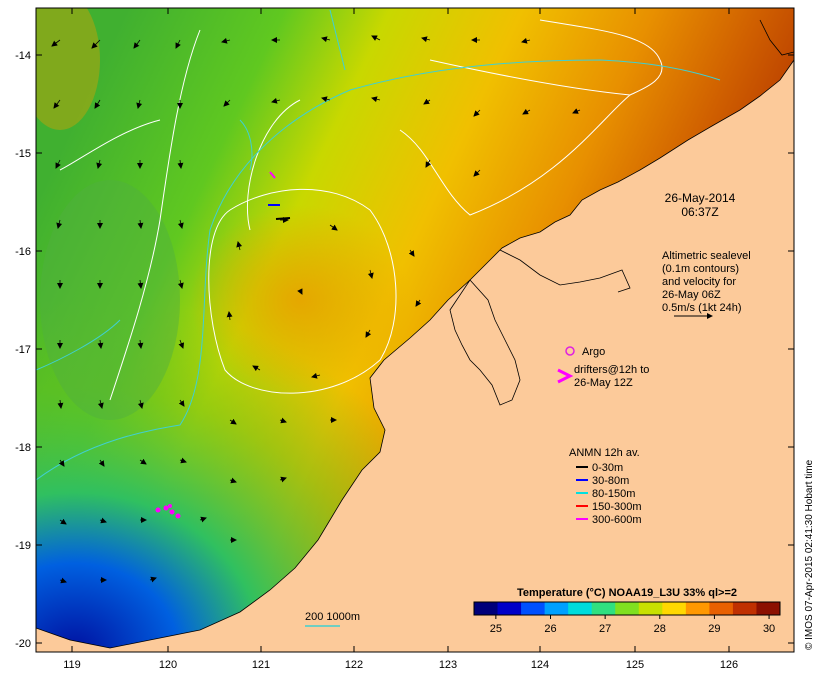  I want to click on anmn-legend-label: 30-80m, so click(610, 481).